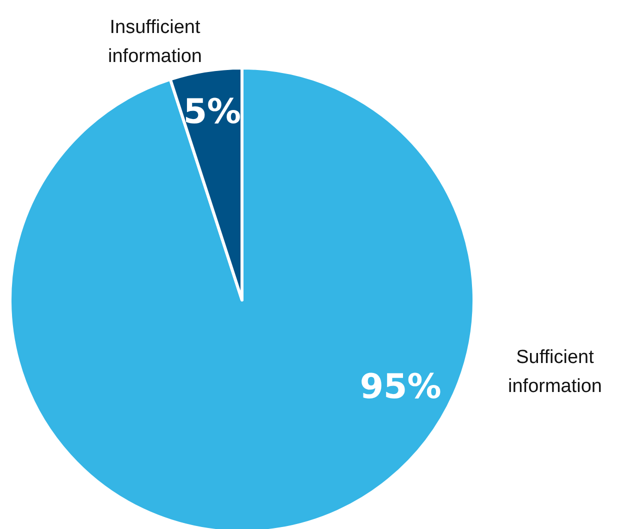 The width and height of the screenshot is (620, 529). What do you see at coordinates (401, 387) in the screenshot?
I see `data-label: 95%` at bounding box center [401, 387].